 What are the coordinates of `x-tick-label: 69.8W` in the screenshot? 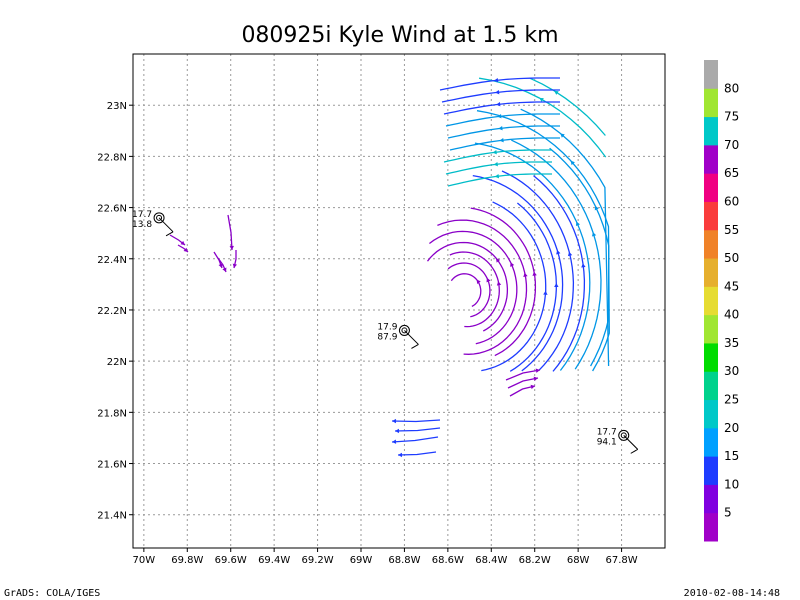 It's located at (187, 560).